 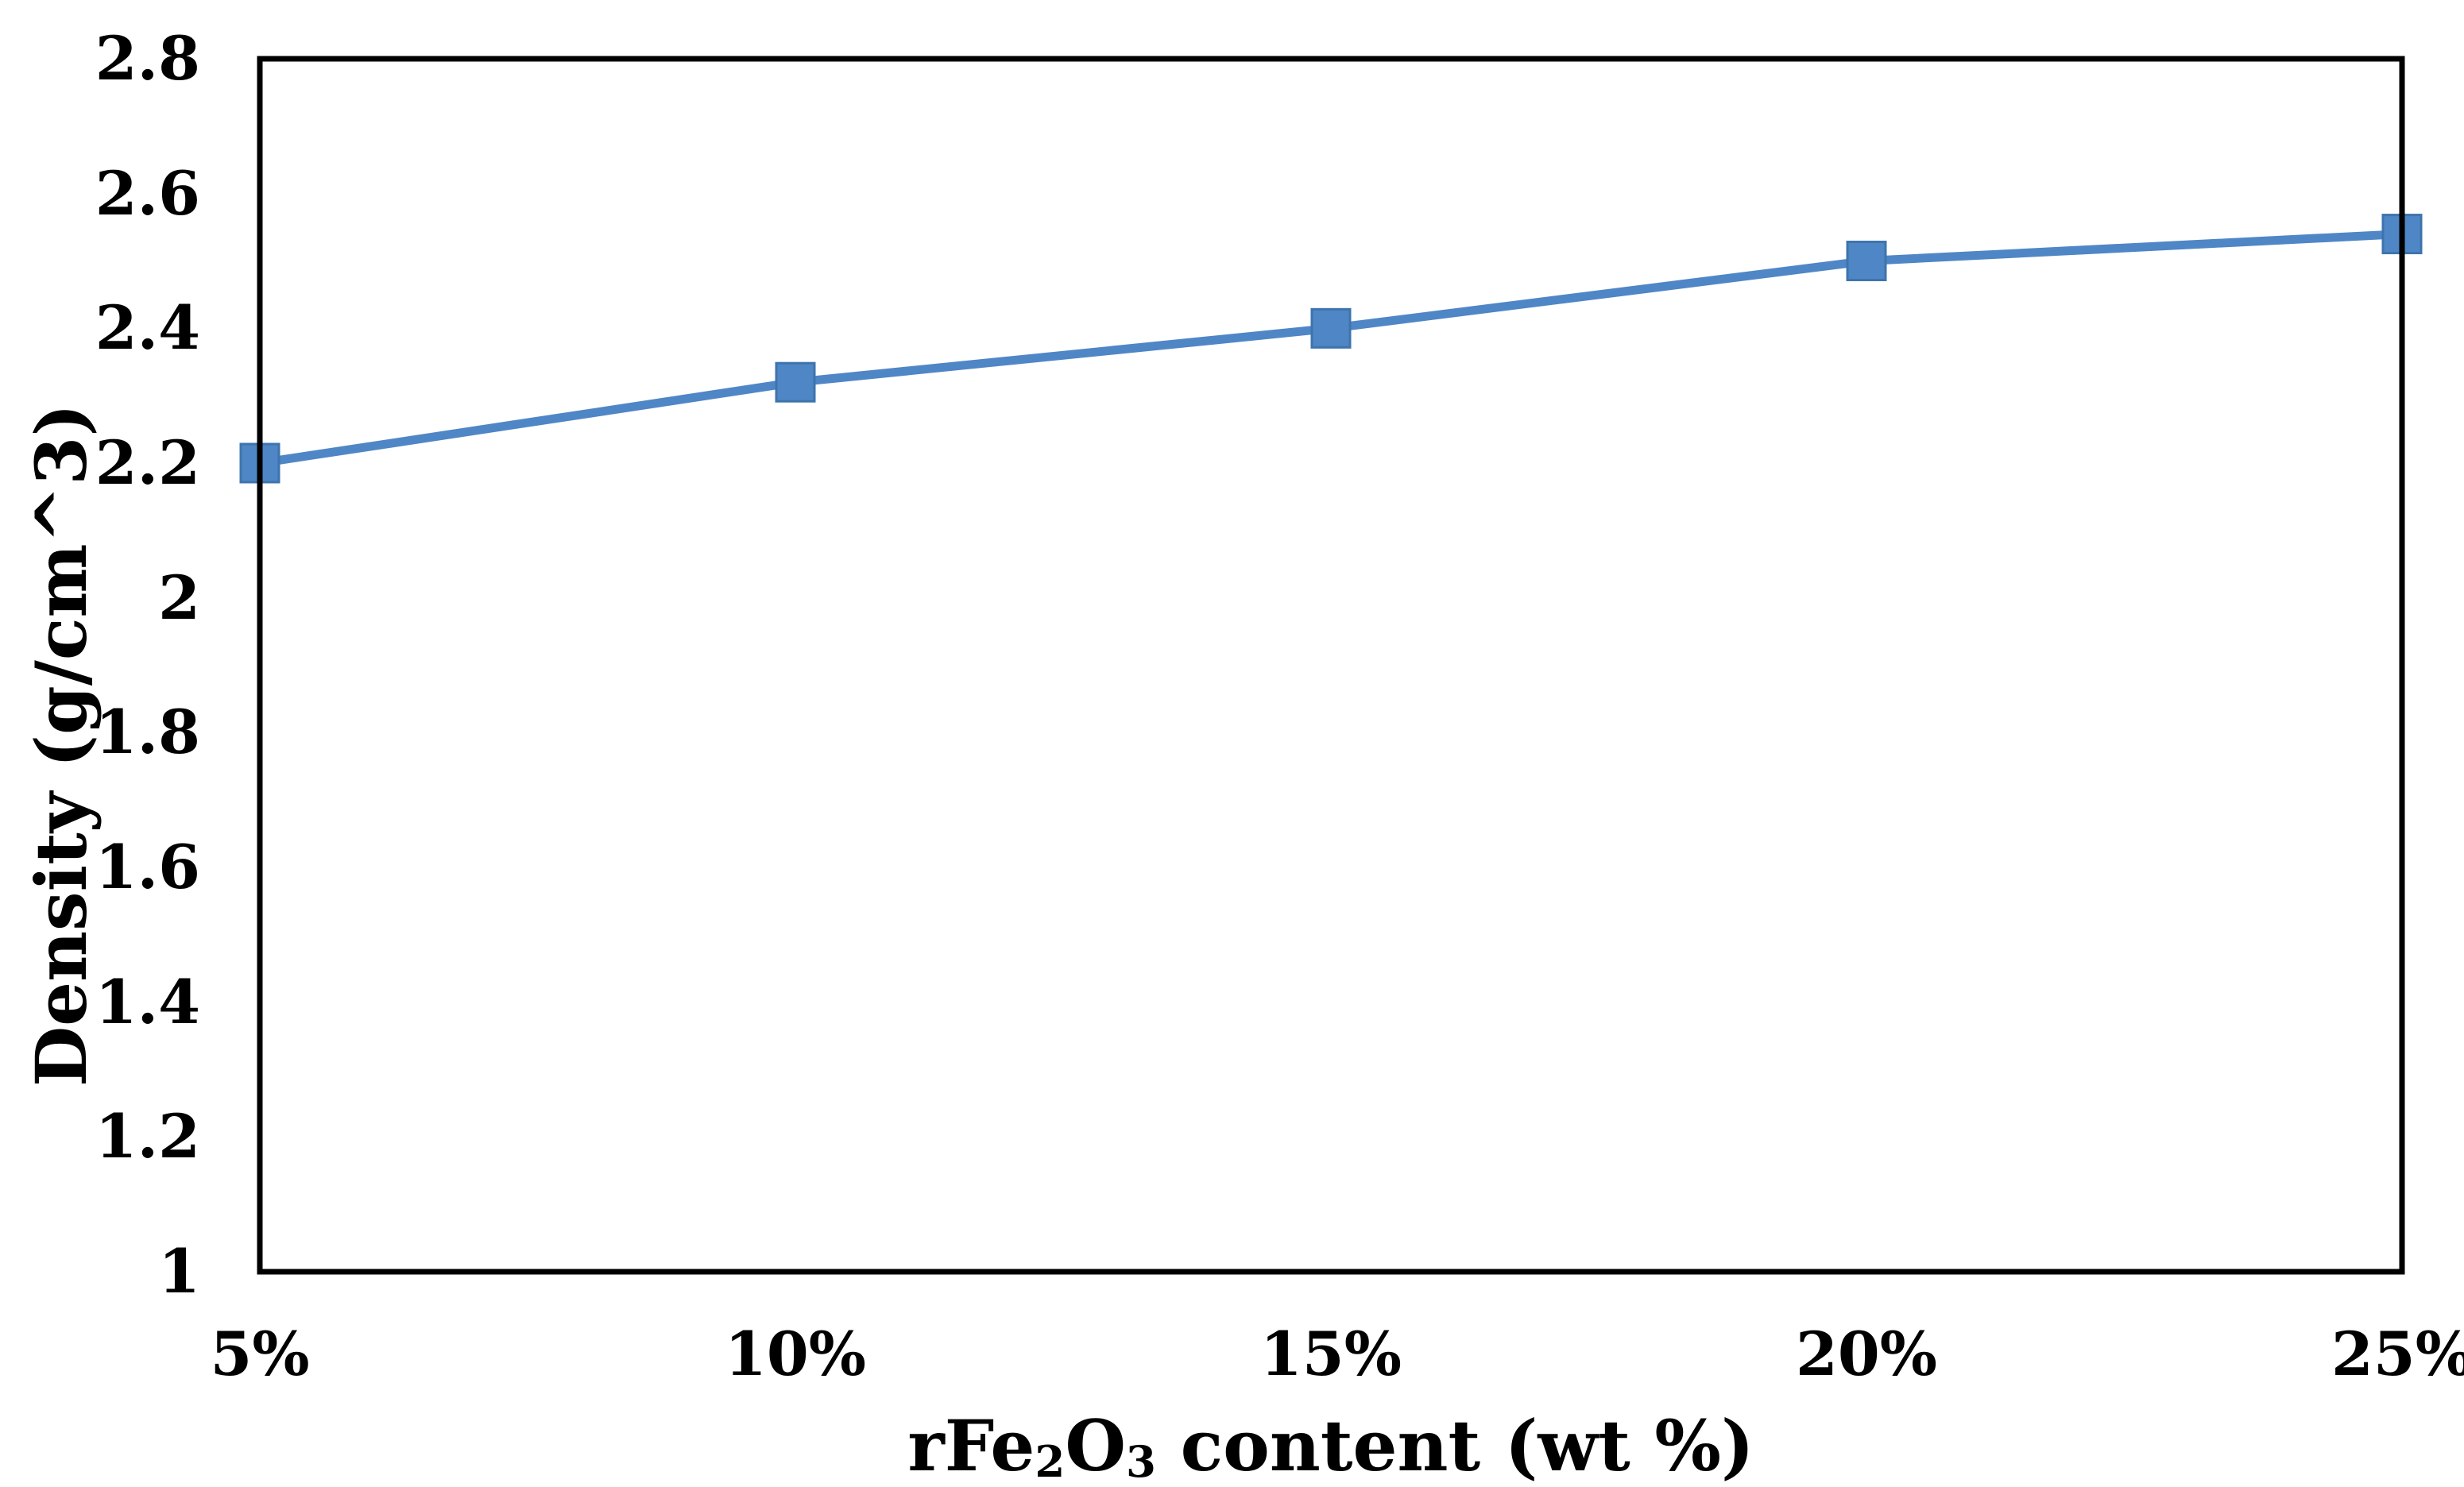 I want to click on x-axis-tick-label: 25%, so click(x=2397, y=1354).